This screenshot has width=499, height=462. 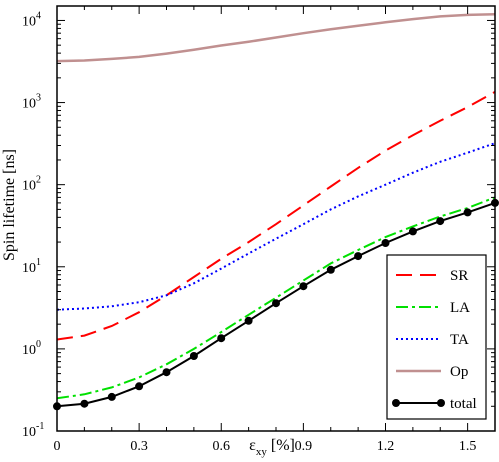 What do you see at coordinates (281, 445) in the screenshot?
I see `x-axis-label-unit: [%]` at bounding box center [281, 445].